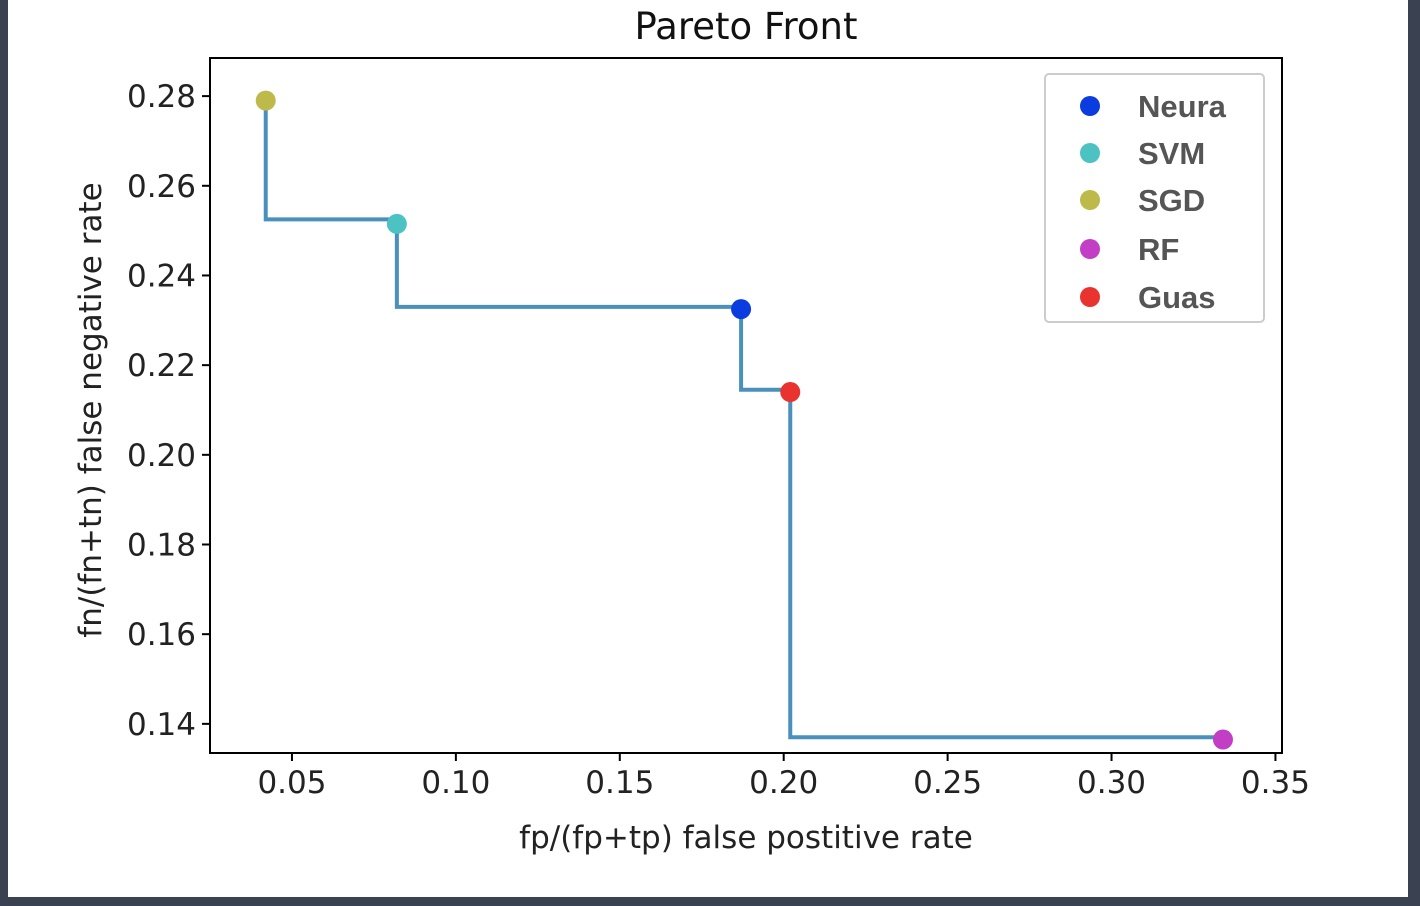  Describe the element at coordinates (1182, 106) in the screenshot. I see `legend-label-neura: Neura` at that location.